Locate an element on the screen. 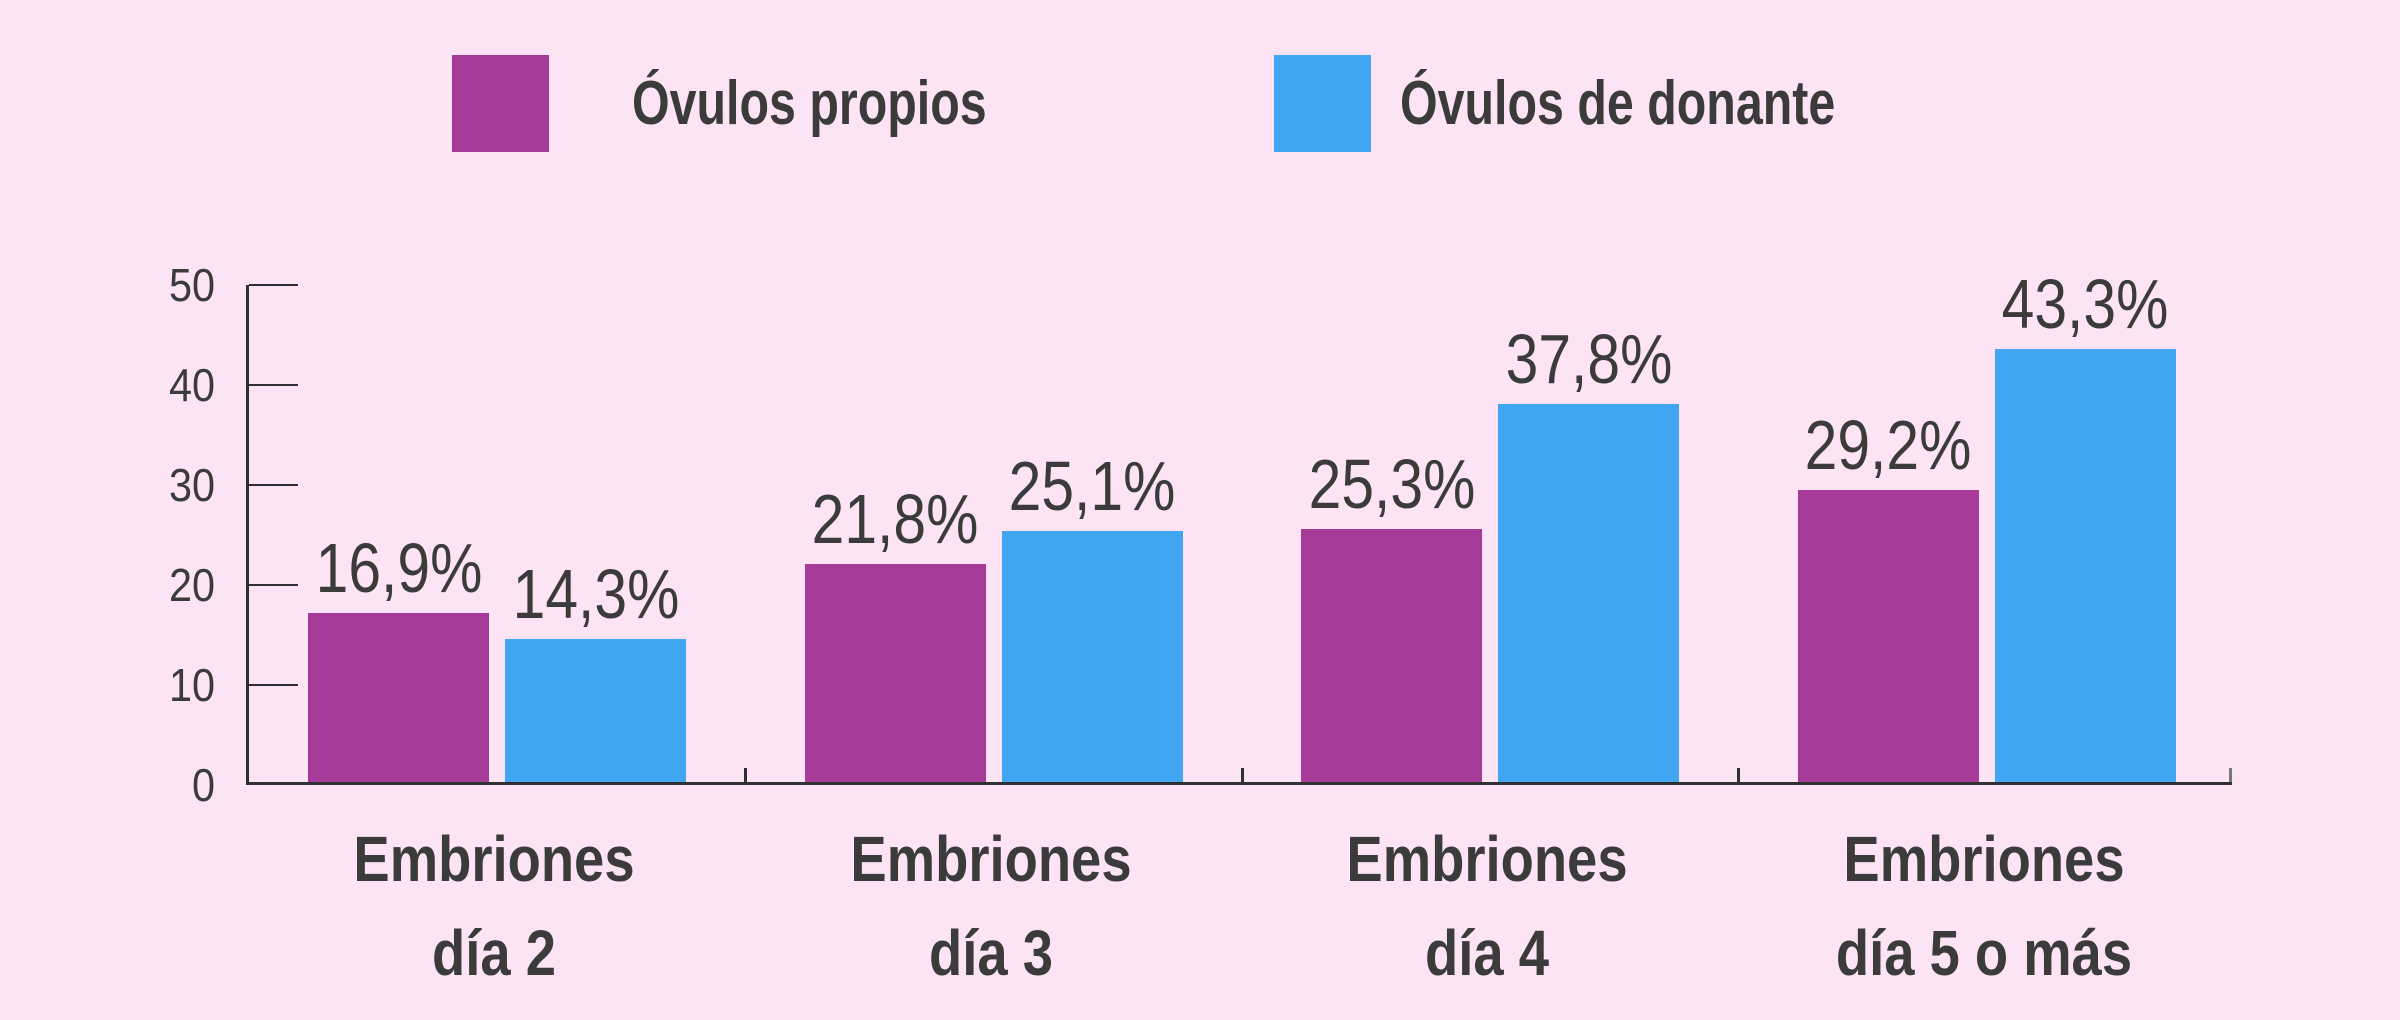  legend-swatch-ovulos-propios is located at coordinates (500, 103).